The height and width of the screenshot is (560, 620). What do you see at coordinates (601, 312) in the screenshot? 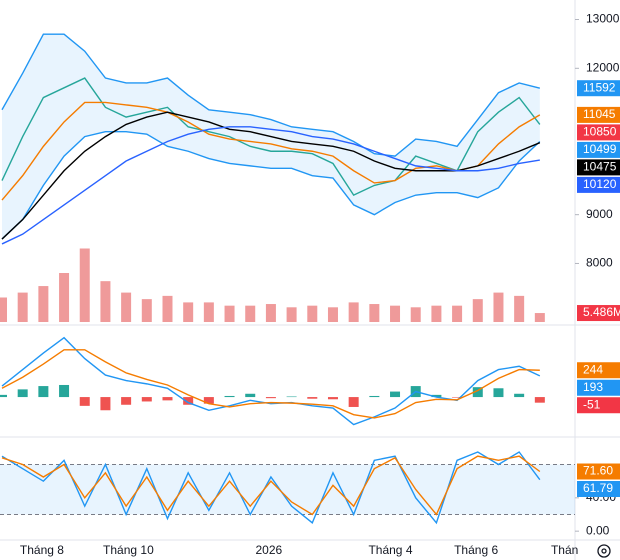
I see `value-badge-label: 5.486M` at bounding box center [601, 312].